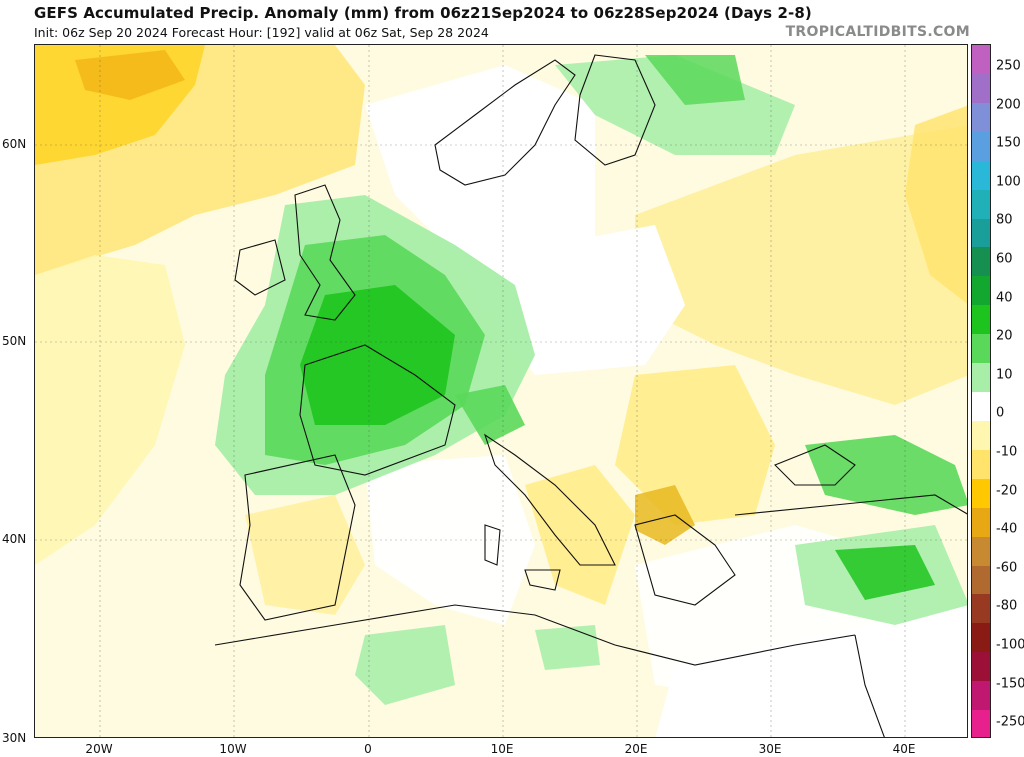 The width and height of the screenshot is (1024, 757). I want to click on lat-label-60n: 60N, so click(14, 144).